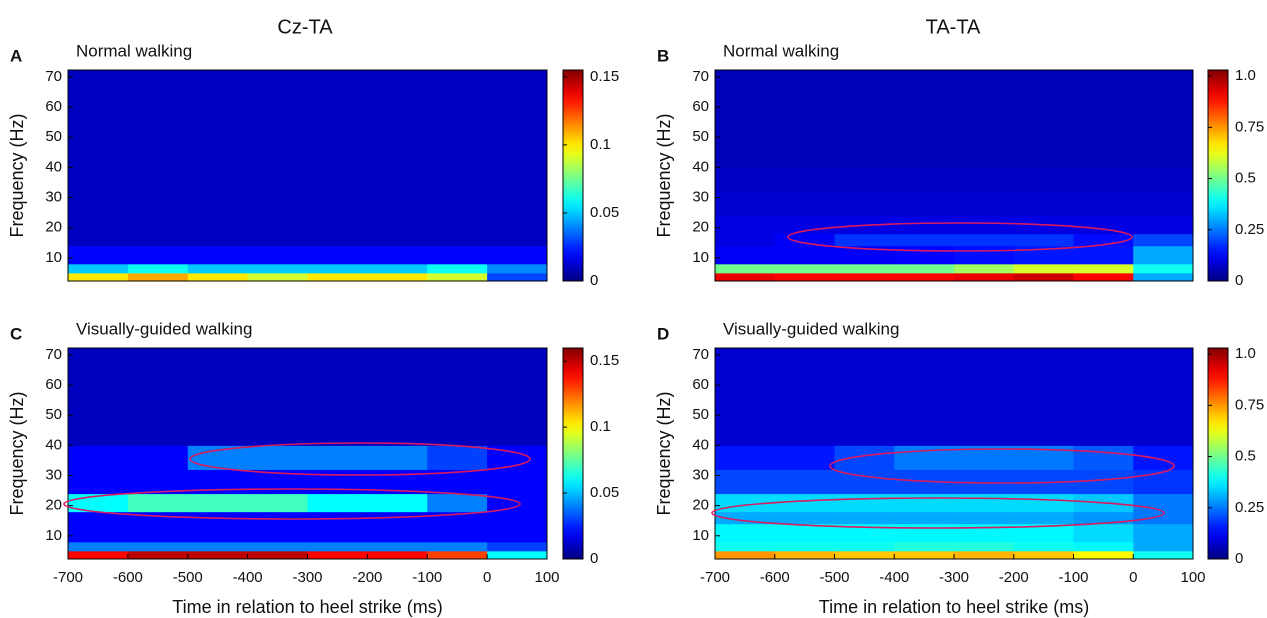 This screenshot has width=1267, height=618. I want to click on x-tick-label: -600, so click(128, 577).